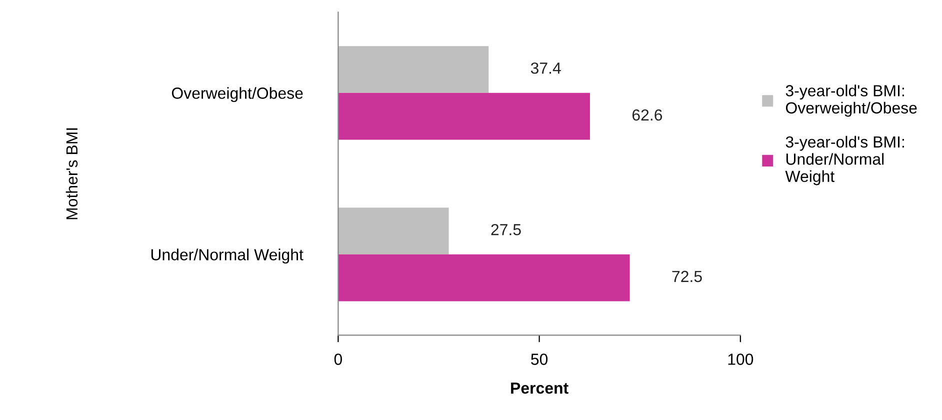  What do you see at coordinates (237, 94) in the screenshot?
I see `y-tick-label: Overweight/Obese` at bounding box center [237, 94].